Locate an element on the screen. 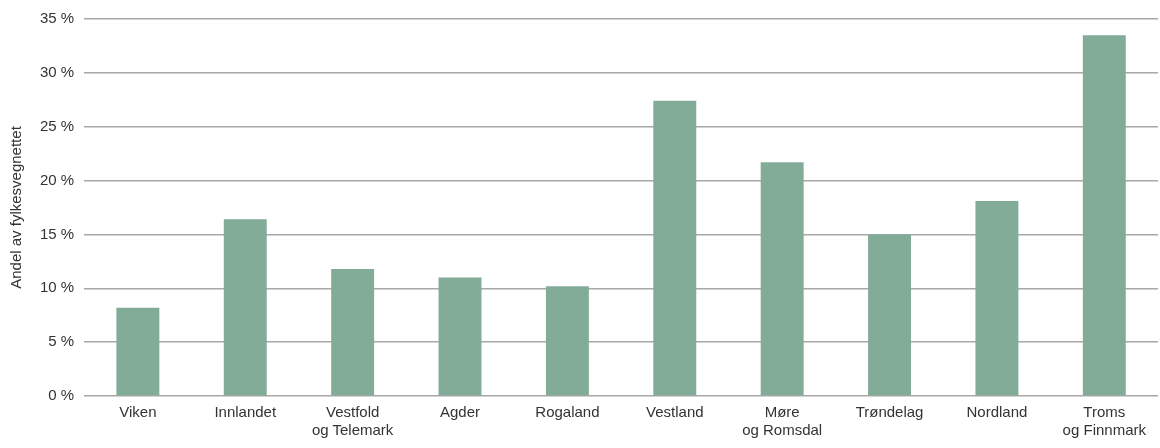 The height and width of the screenshot is (448, 1160). y-tick-label: 5 % is located at coordinates (61, 341).